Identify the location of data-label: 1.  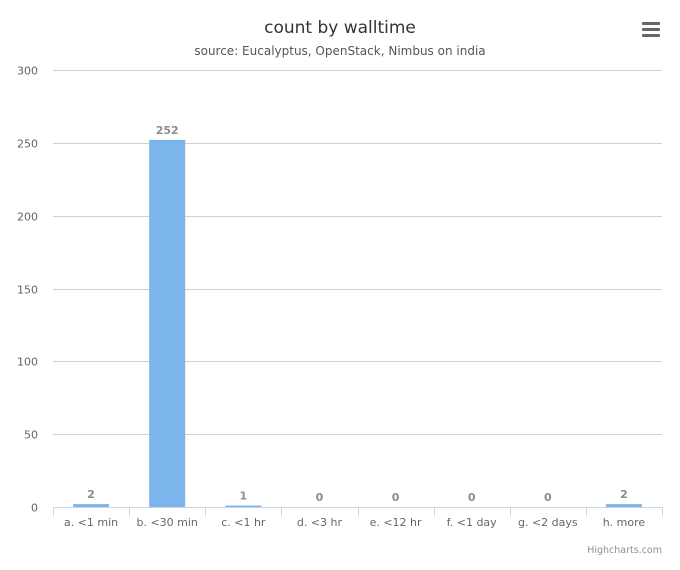
(243, 496).